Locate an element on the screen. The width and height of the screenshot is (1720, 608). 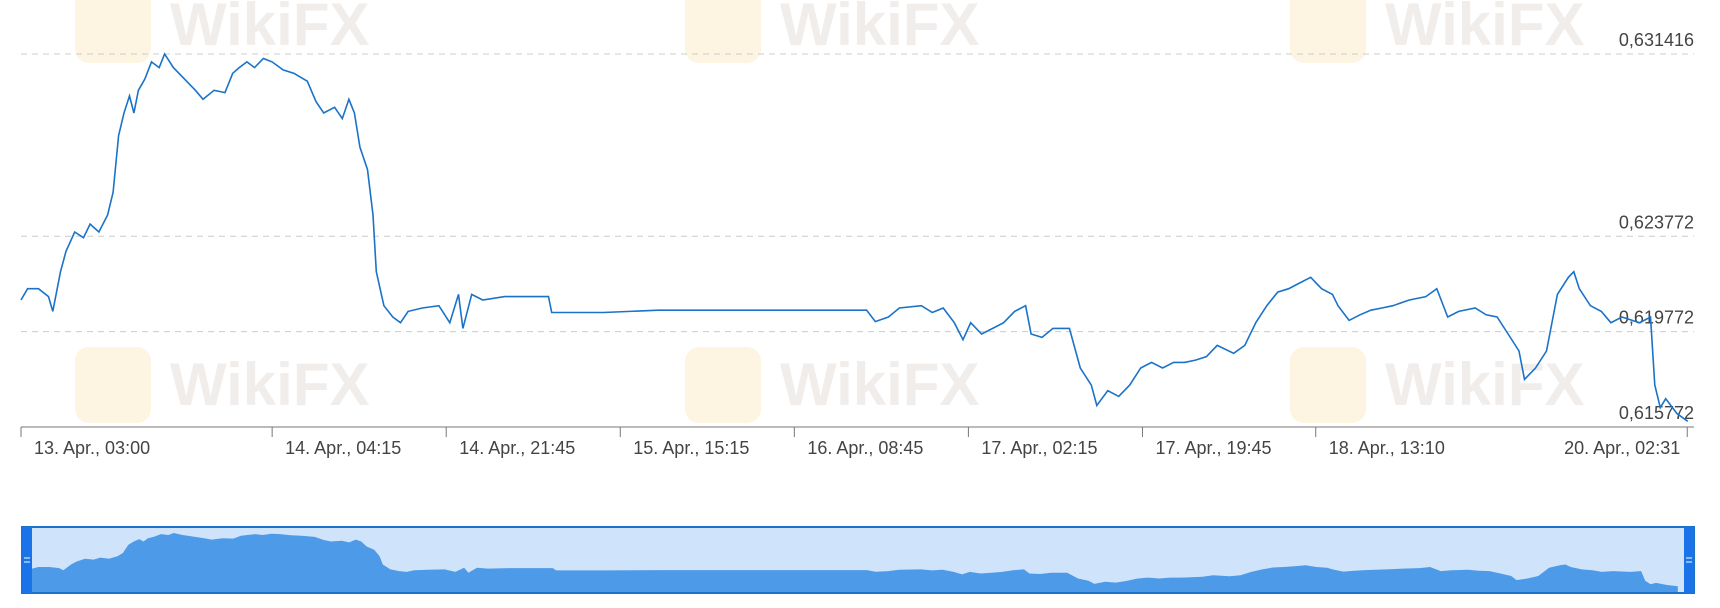
x-tick-label: 16. Apr., 08:45 is located at coordinates (865, 448).